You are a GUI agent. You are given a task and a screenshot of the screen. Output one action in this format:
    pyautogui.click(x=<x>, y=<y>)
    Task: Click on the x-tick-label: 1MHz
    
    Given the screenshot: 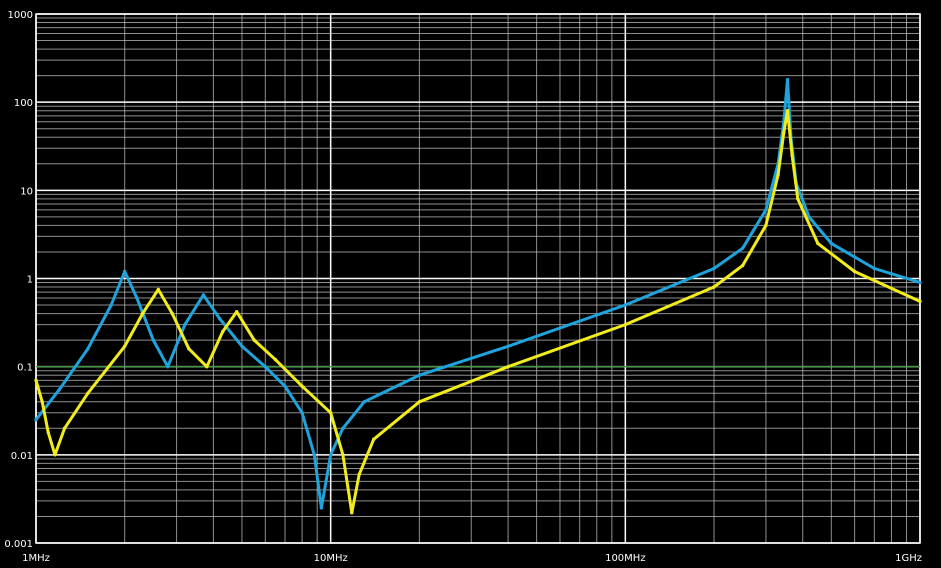 What is the action you would take?
    pyautogui.click(x=36, y=558)
    